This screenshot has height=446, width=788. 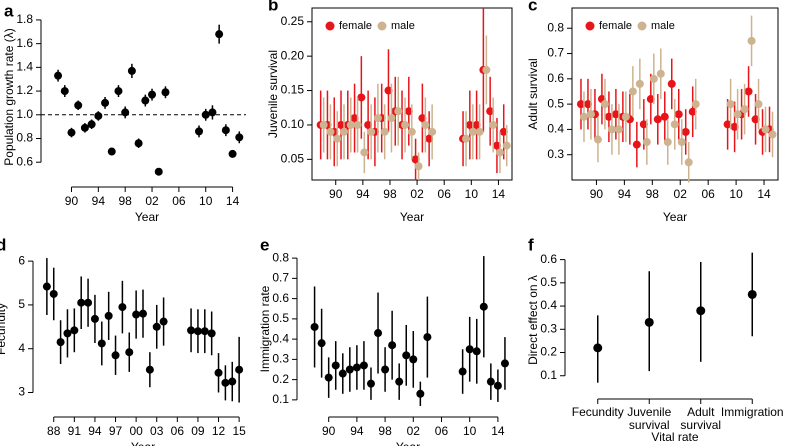 What do you see at coordinates (293, 55) in the screenshot?
I see `y-tick-label: 0.20` at bounding box center [293, 55].